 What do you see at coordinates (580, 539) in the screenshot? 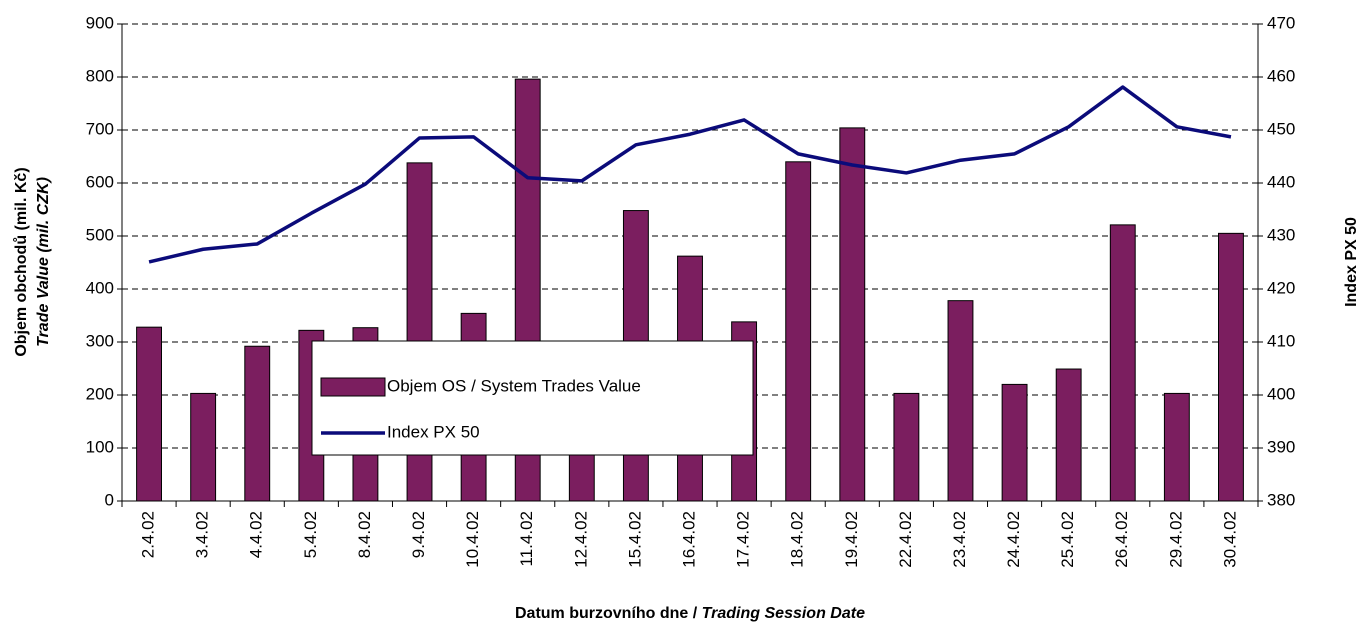
I see `x-tick-label: 12.4.02` at bounding box center [580, 539].